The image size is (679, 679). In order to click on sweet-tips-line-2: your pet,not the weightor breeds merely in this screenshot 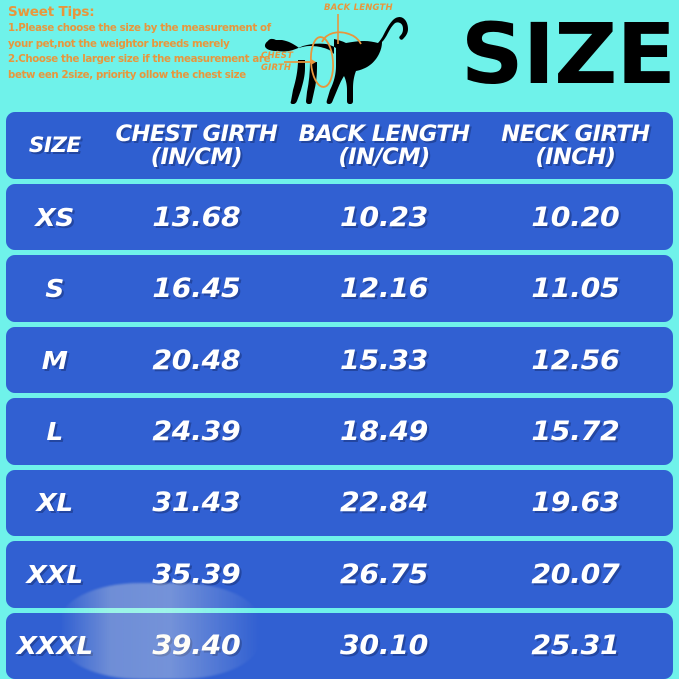, I will do `click(119, 44)`.